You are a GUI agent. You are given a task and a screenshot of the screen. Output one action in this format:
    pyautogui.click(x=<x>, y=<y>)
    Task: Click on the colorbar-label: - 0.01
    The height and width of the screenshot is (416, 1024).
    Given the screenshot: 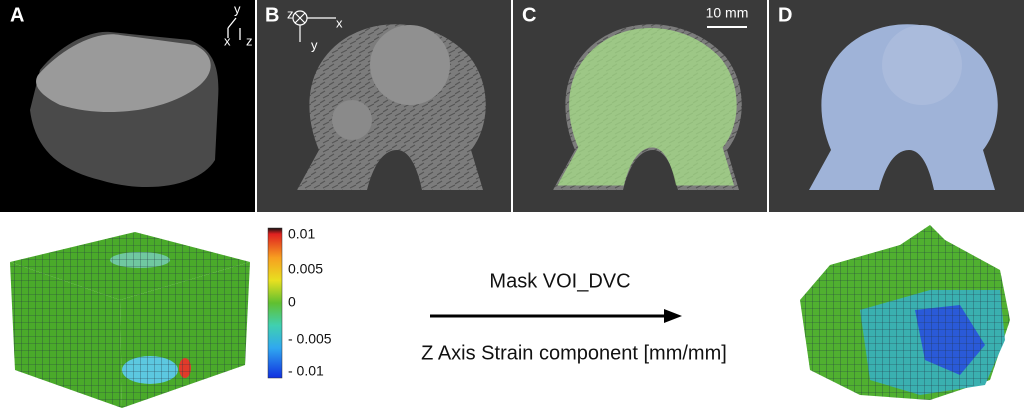 What is the action you would take?
    pyautogui.click(x=306, y=371)
    